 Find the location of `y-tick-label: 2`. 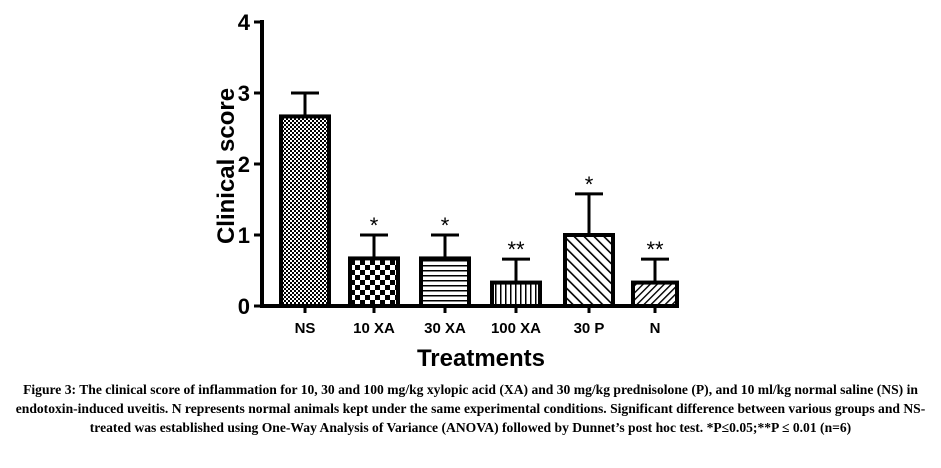

y-tick-label: 2 is located at coordinates (244, 164).